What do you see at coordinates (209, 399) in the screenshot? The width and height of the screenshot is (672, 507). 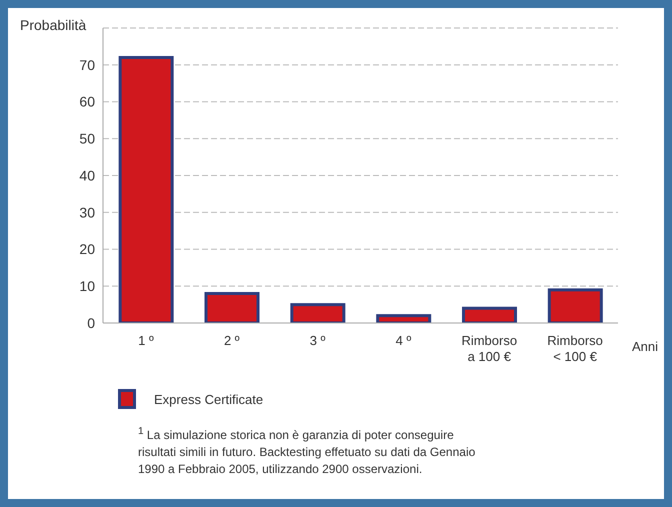 I see `legend-label: Express Certificate` at bounding box center [209, 399].